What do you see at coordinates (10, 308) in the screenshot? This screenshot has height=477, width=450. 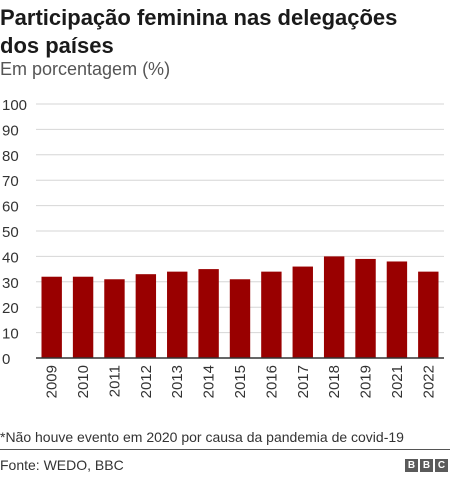 I see `y-tick-label: 20` at bounding box center [10, 308].